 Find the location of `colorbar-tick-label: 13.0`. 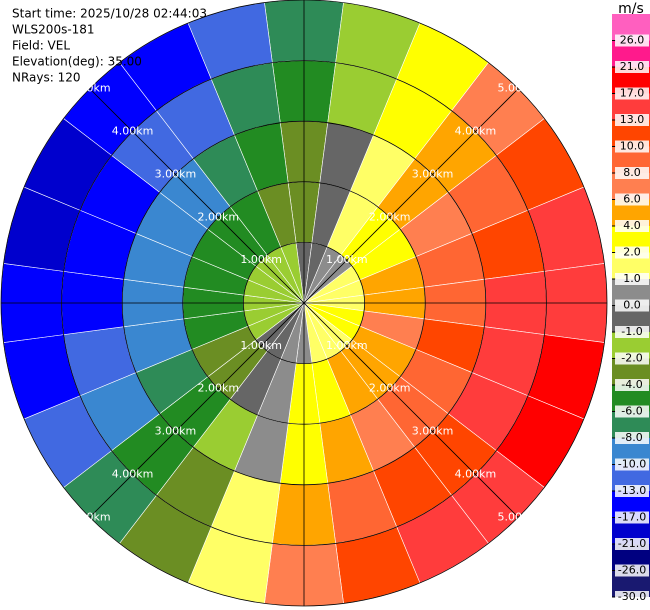

colorbar-tick-label: 13.0 is located at coordinates (632, 119).